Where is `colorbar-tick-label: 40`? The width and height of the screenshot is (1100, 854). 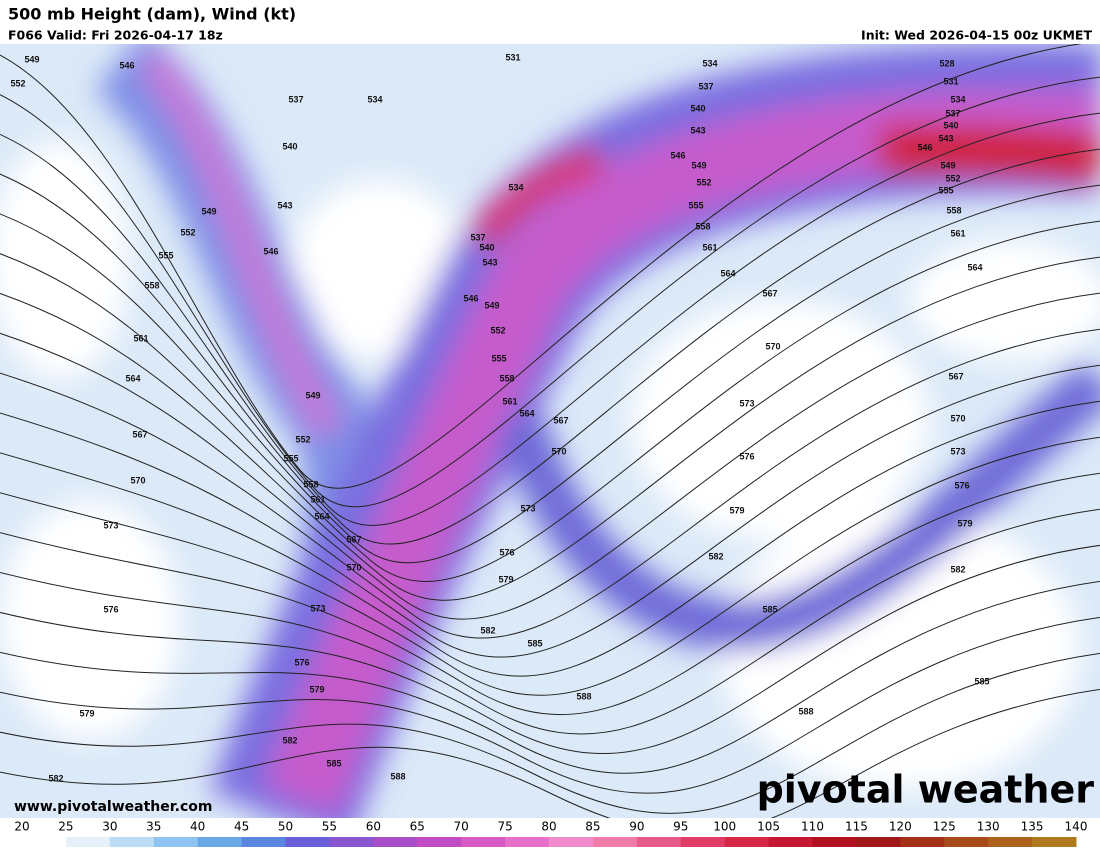 colorbar-tick-label: 40 is located at coordinates (197, 827).